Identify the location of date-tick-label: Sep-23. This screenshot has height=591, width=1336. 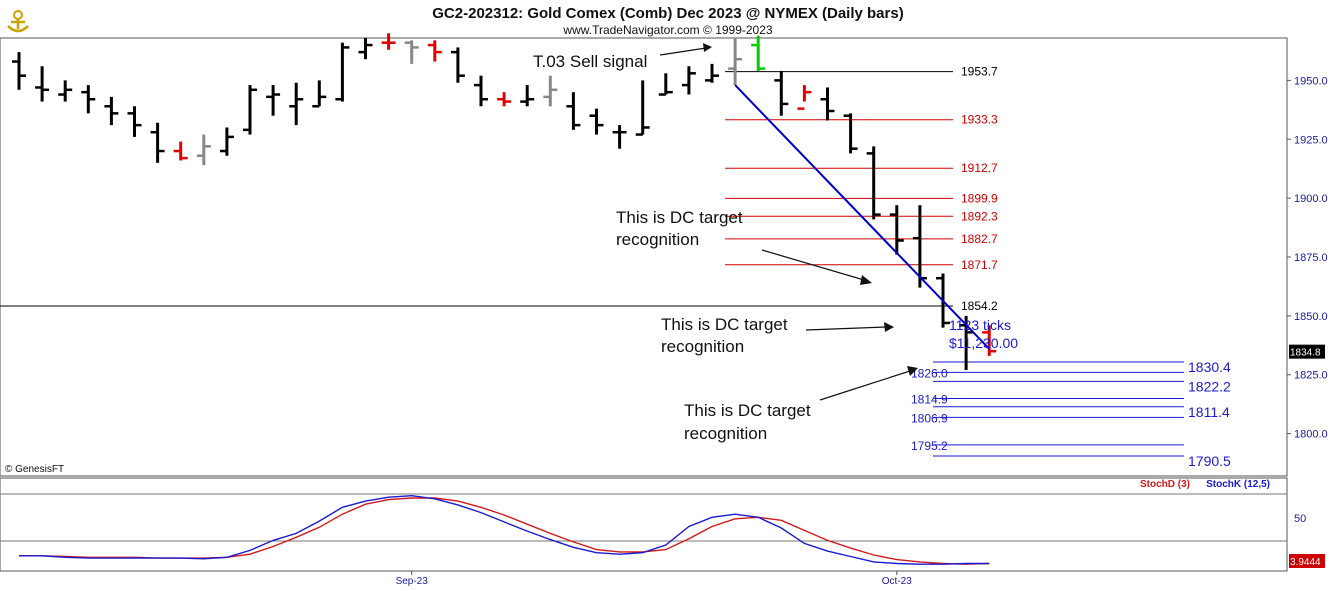
(412, 581).